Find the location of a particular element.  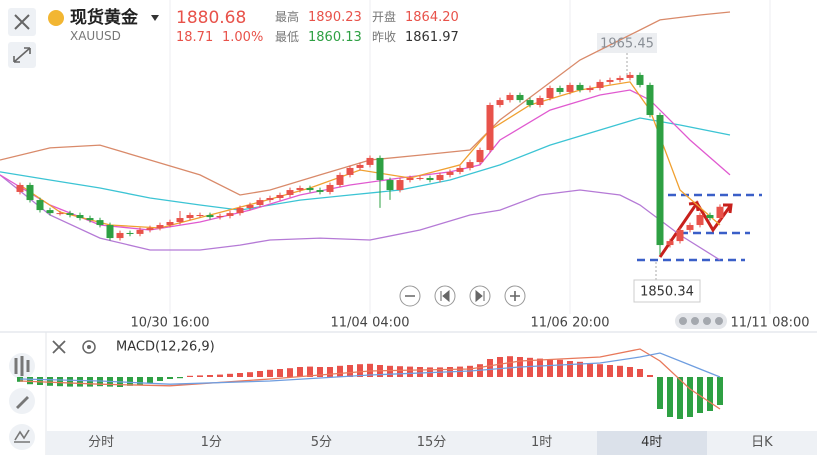

indicator-line is located at coordinates (370, 379).